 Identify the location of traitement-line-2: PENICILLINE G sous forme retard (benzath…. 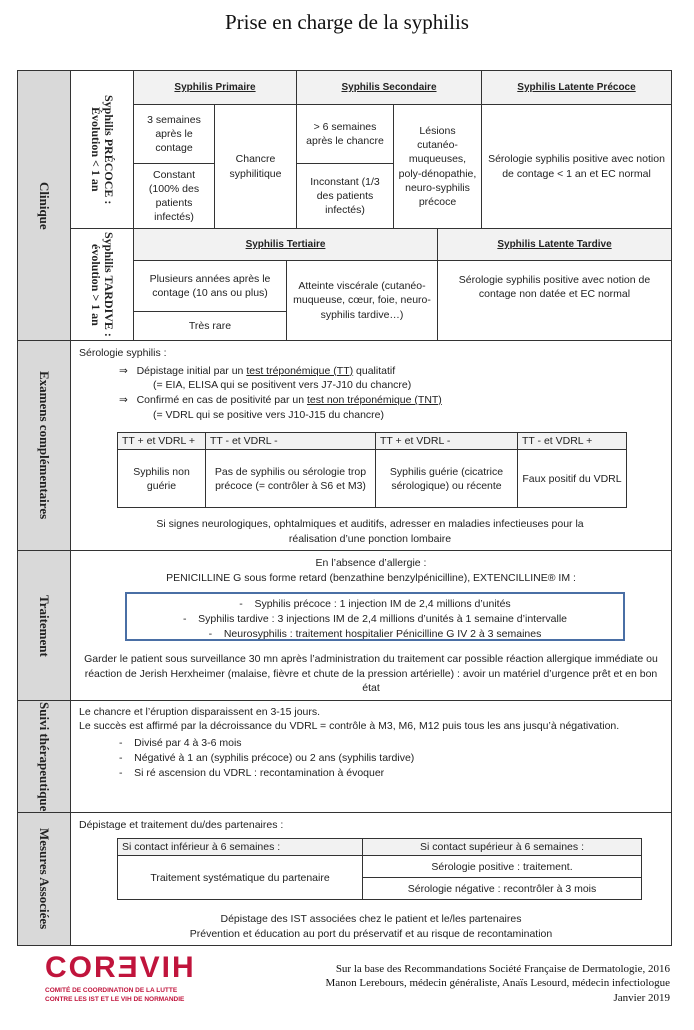
(371, 577).